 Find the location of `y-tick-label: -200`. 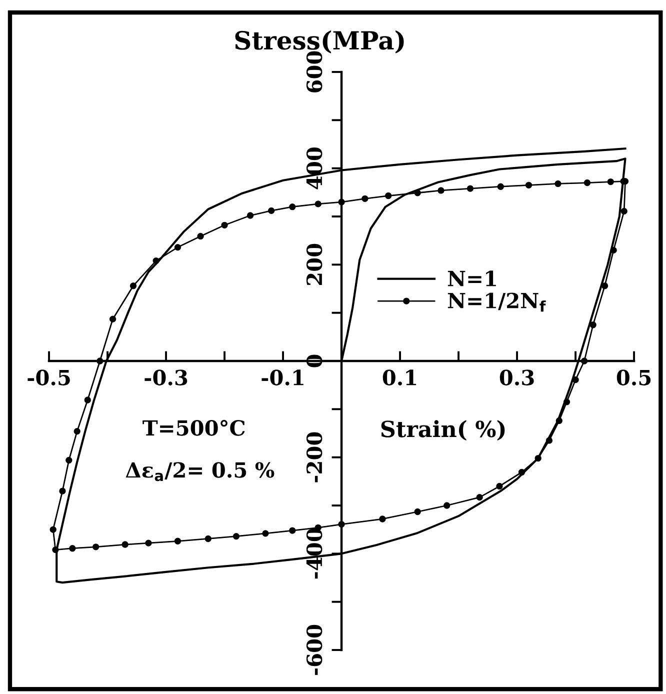

y-tick-label: -200 is located at coordinates (314, 457).